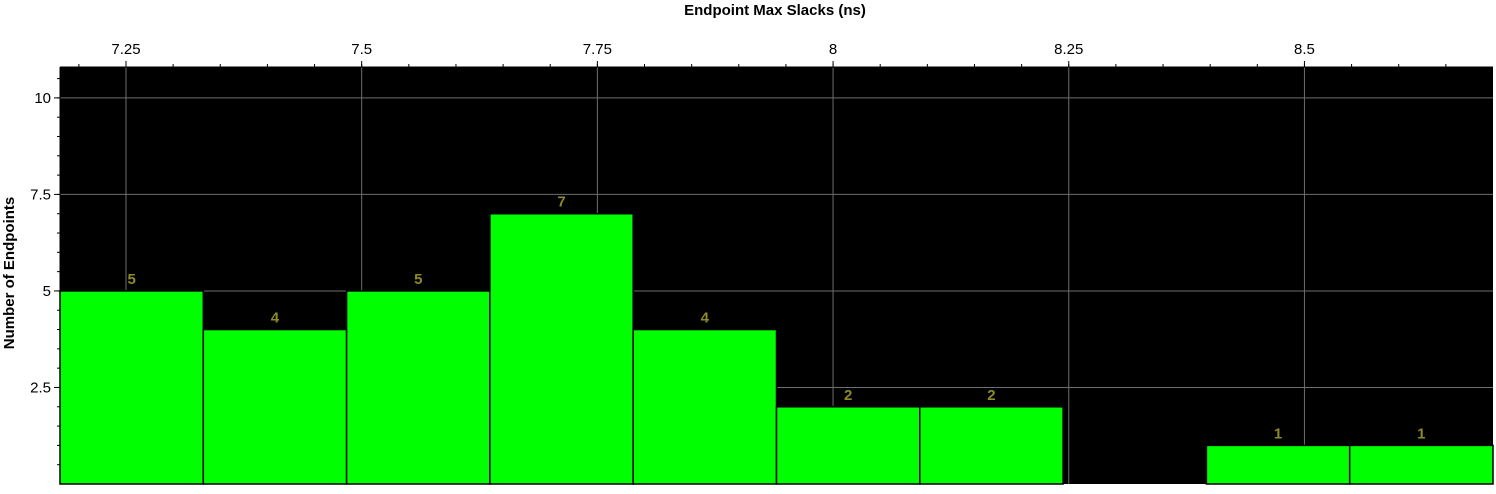 Image resolution: width=1496 pixels, height=494 pixels. I want to click on x-tick-label: 7.75, so click(597, 49).